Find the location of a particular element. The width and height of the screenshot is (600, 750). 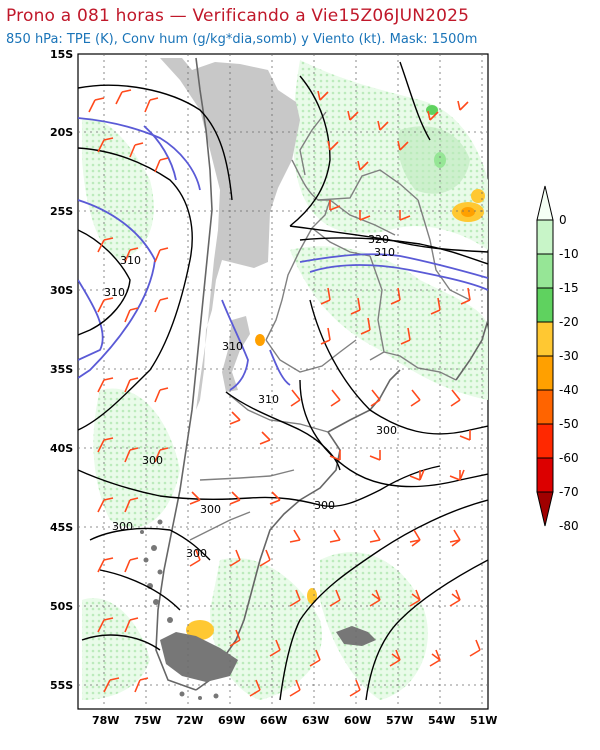

colorbar-label: -80 is located at coordinates (569, 526).